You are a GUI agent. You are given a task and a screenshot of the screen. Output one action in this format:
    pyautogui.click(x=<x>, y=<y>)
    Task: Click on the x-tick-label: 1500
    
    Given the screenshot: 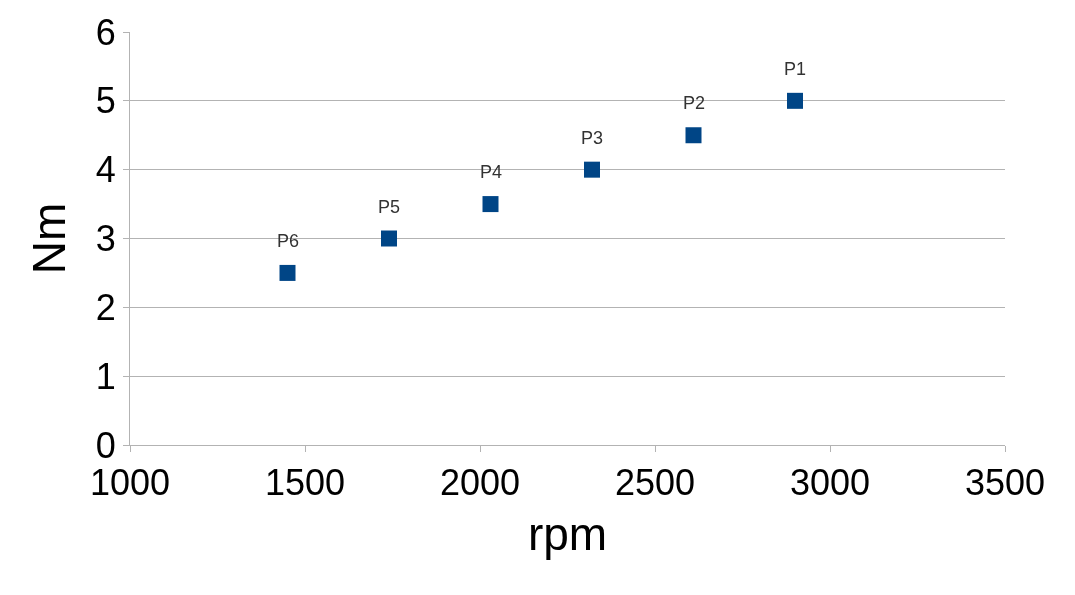 What is the action you would take?
    pyautogui.click(x=305, y=483)
    